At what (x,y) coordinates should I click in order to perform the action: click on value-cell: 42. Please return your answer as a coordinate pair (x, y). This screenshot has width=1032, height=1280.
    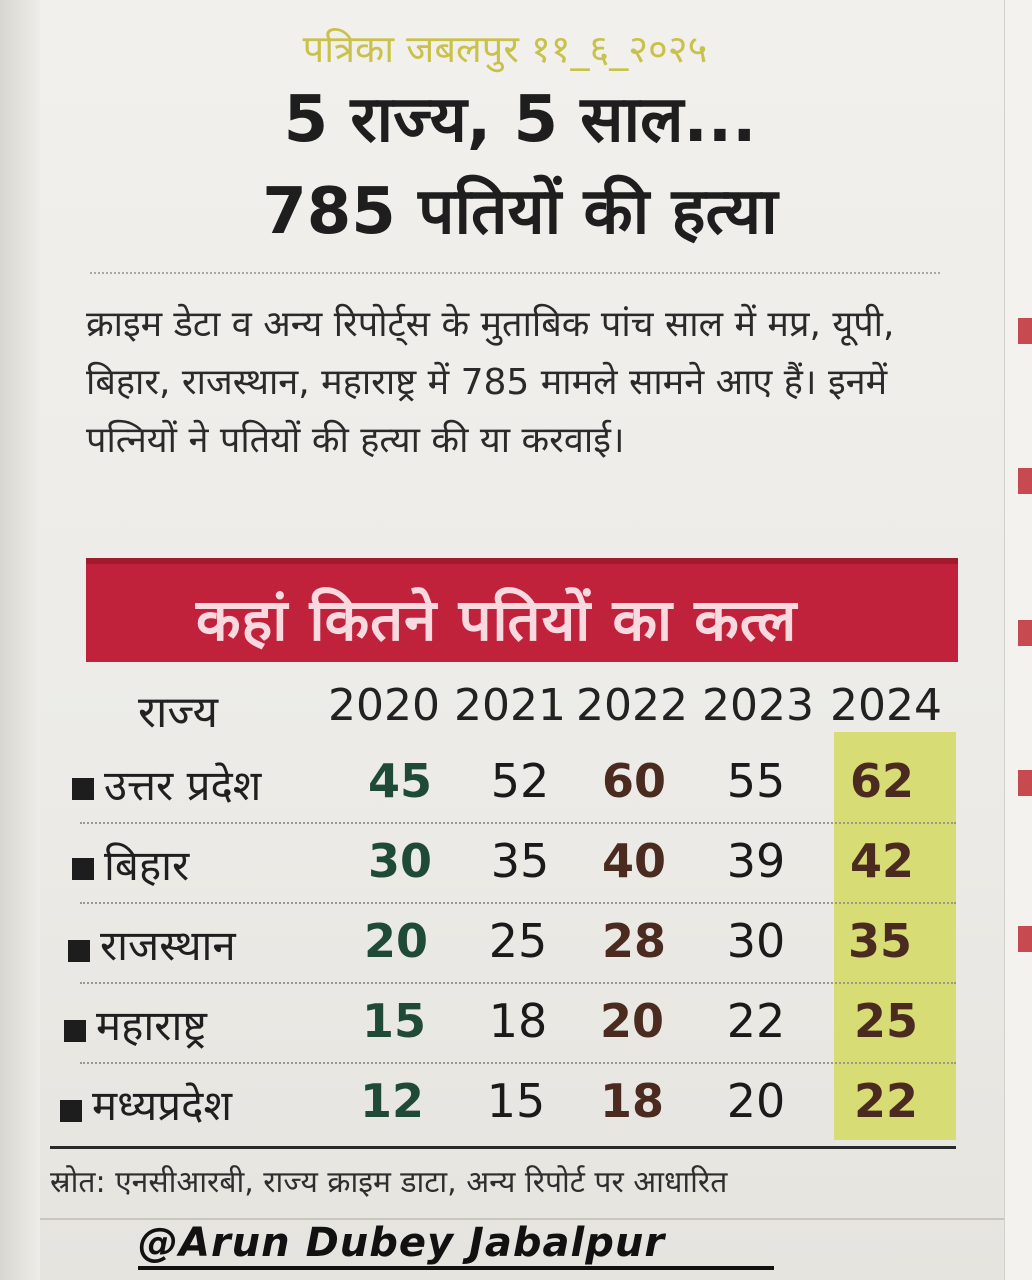
    Looking at the image, I should click on (881, 861).